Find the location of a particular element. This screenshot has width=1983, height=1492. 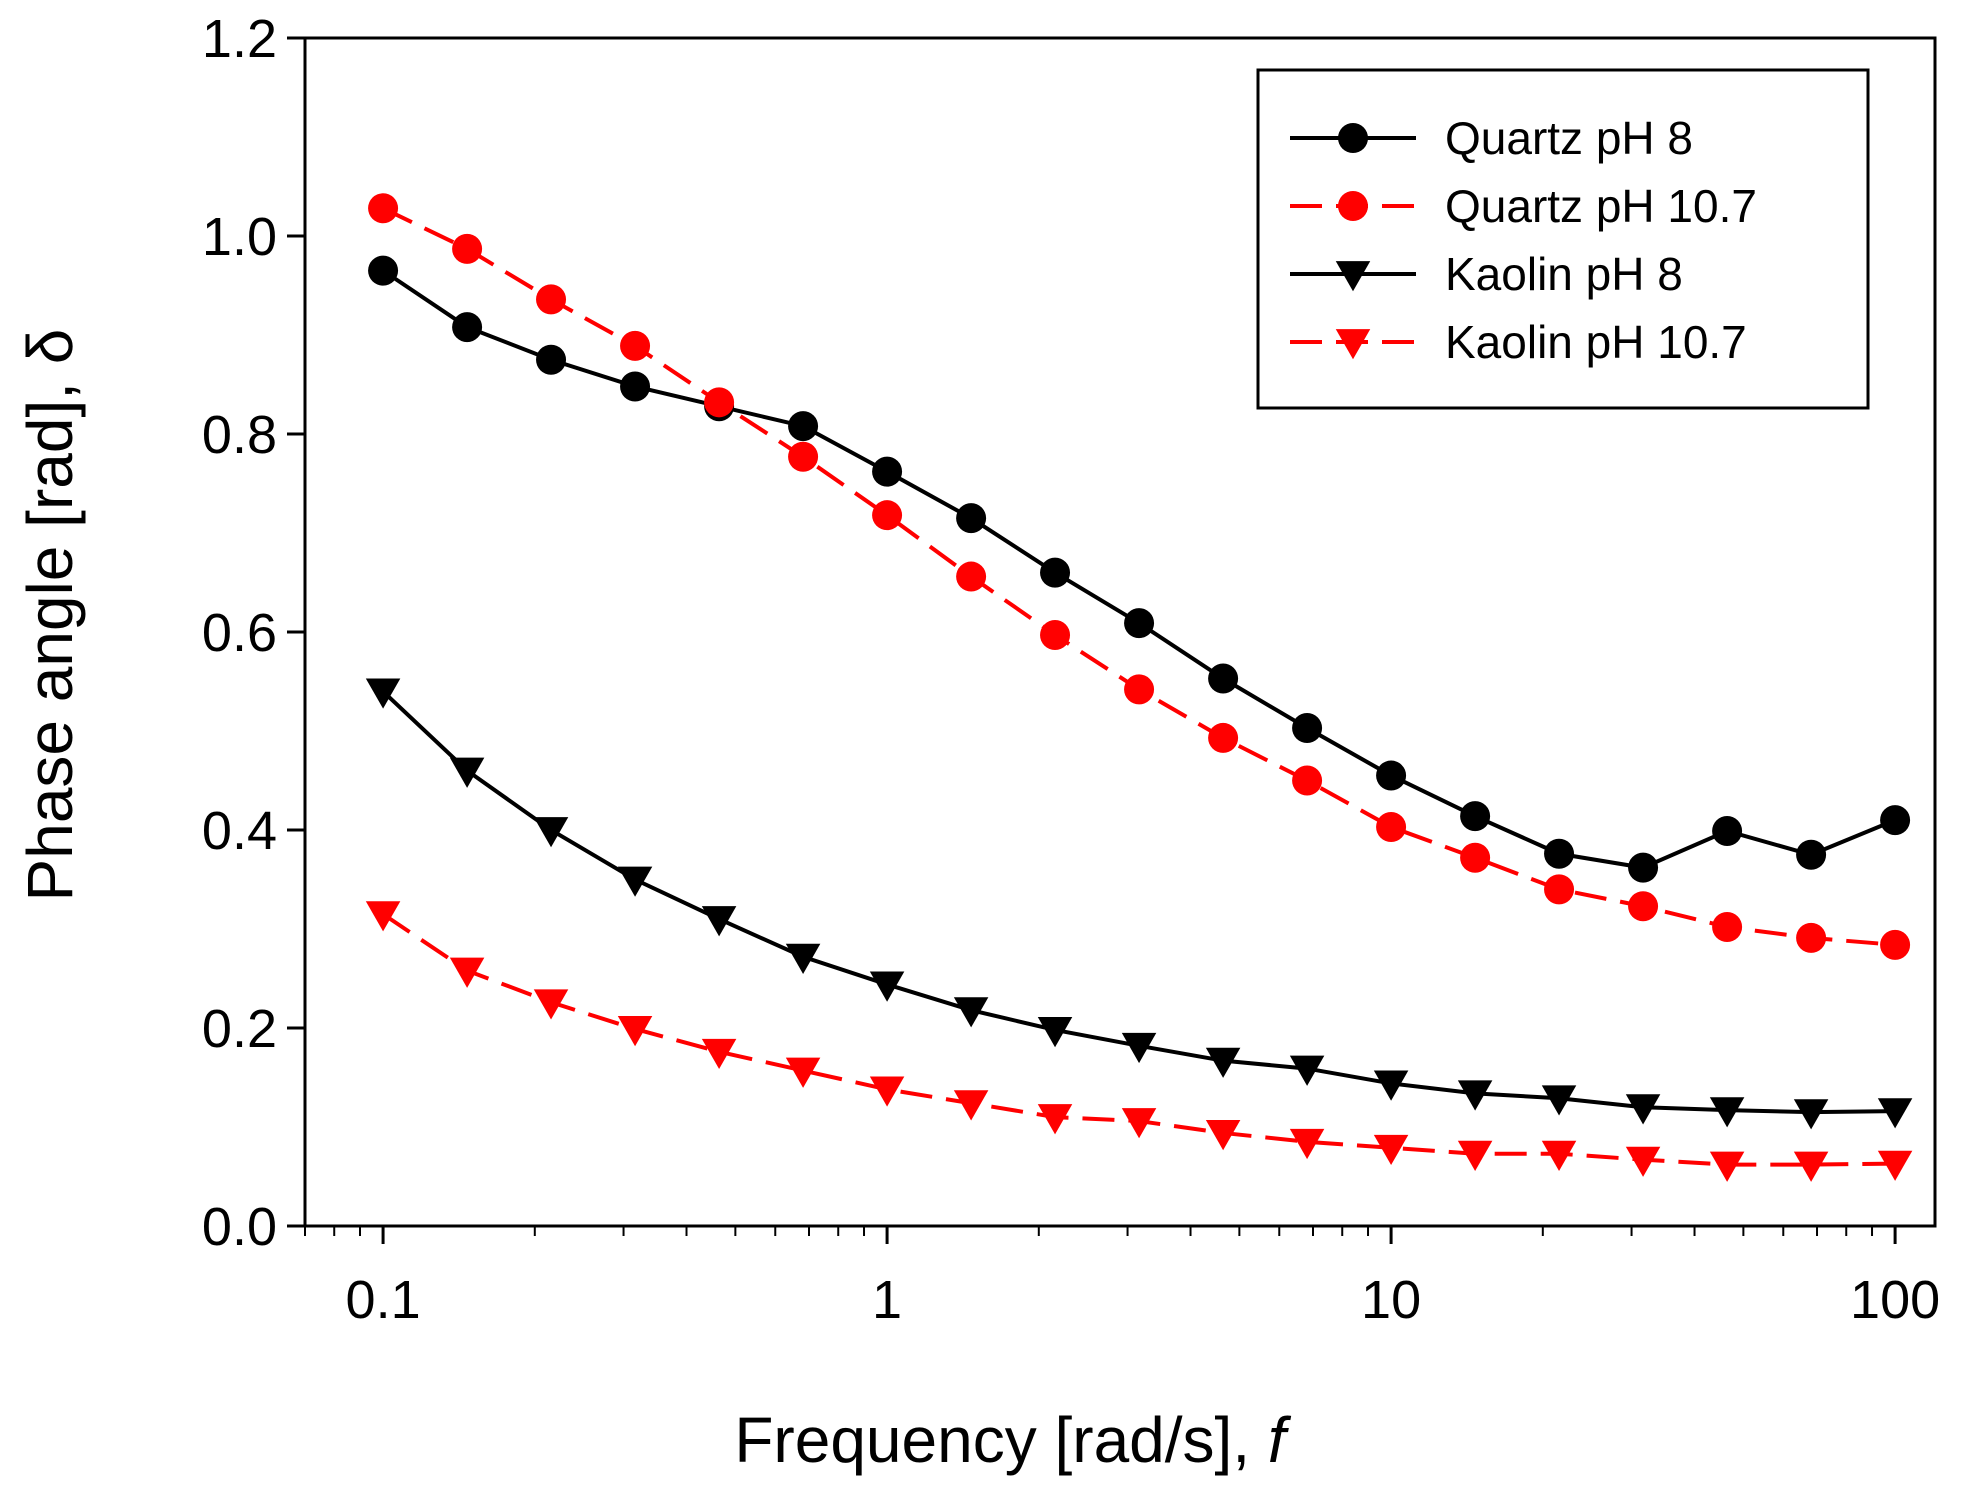

legend-item: Quartz pH 10.7 is located at coordinates (1523, 206).